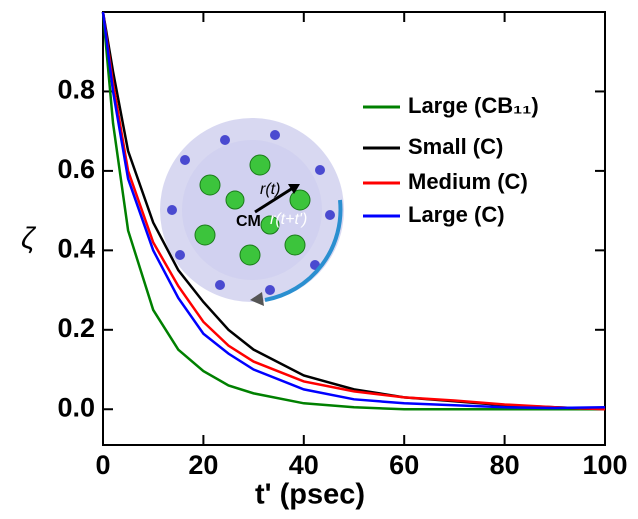 The image size is (638, 519). I want to click on legend-label: Large (C), so click(456, 214).